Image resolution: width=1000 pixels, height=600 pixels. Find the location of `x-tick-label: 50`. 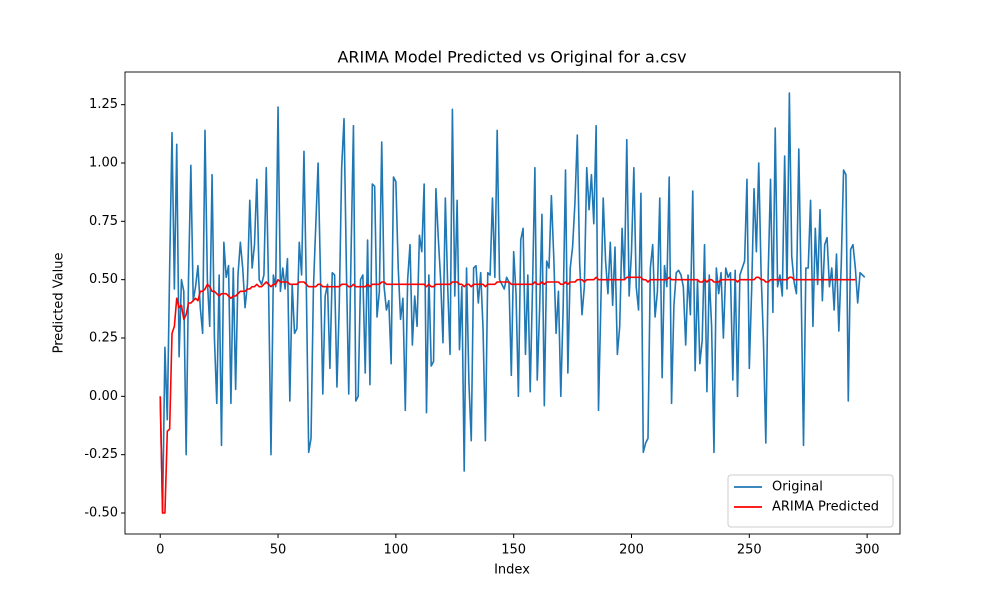

x-tick-label: 50 is located at coordinates (278, 550).